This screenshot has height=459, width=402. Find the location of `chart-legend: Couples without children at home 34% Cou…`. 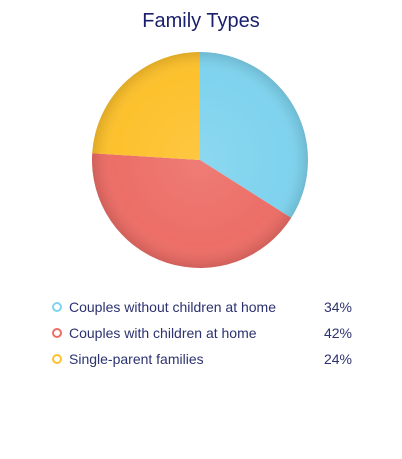

chart-legend: Couples without children at home 34% Cou… is located at coordinates (202, 333).